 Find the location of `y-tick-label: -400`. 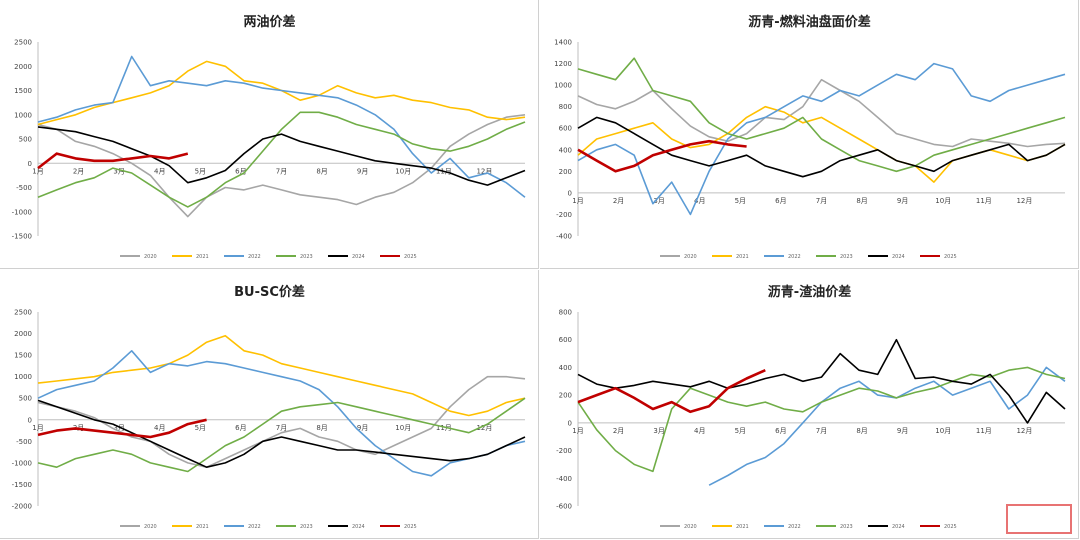

y-tick-label: -400 is located at coordinates (564, 237).